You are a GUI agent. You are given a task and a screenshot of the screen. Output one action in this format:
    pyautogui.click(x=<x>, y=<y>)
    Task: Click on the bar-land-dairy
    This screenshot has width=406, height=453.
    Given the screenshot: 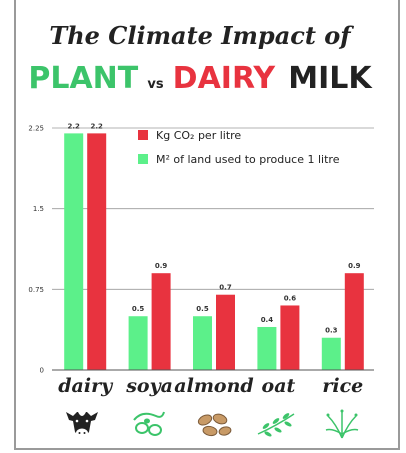 What is the action you would take?
    pyautogui.click(x=74, y=251)
    